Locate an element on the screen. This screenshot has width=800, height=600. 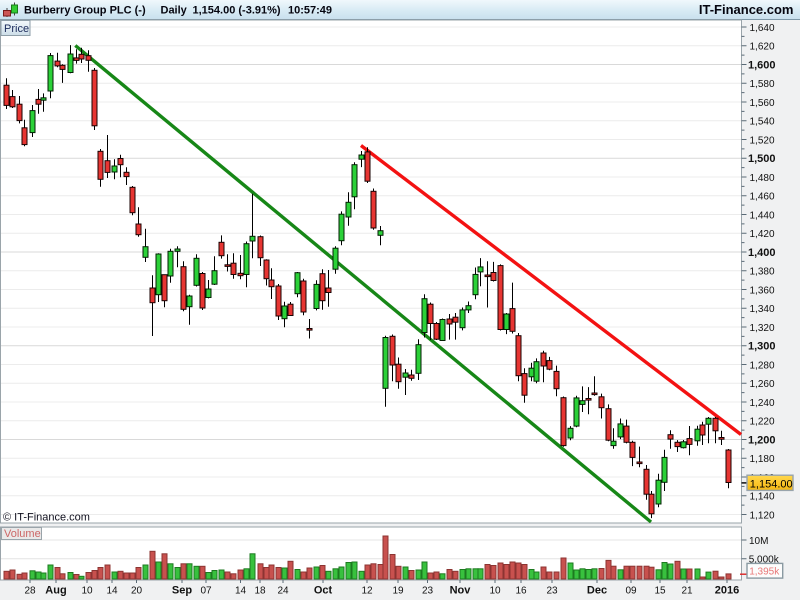
svg-text: 1,260 is located at coordinates (762, 384).